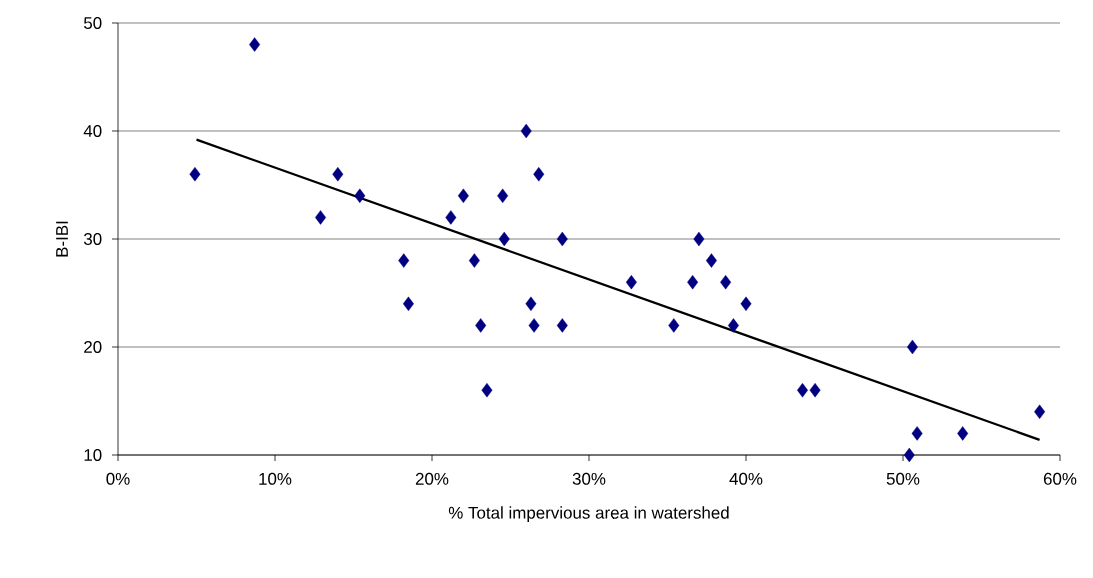  I want to click on y-tick-label: 40, so click(92, 131).